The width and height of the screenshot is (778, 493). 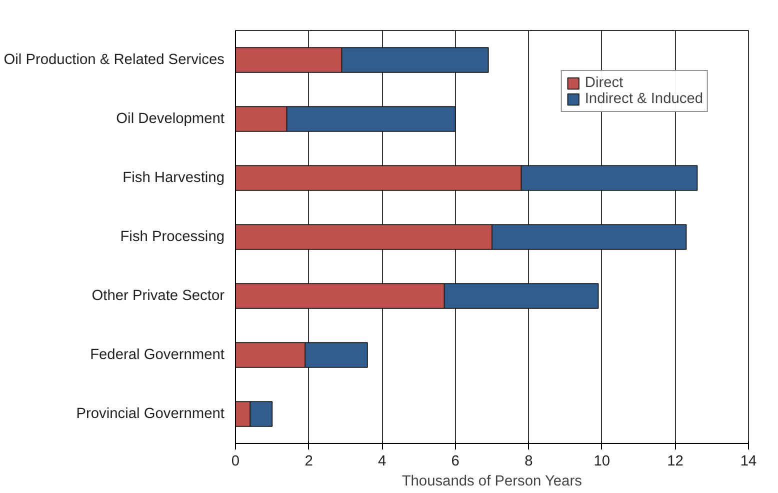 What do you see at coordinates (170, 119) in the screenshot?
I see `y-tick-label: Oil Development` at bounding box center [170, 119].